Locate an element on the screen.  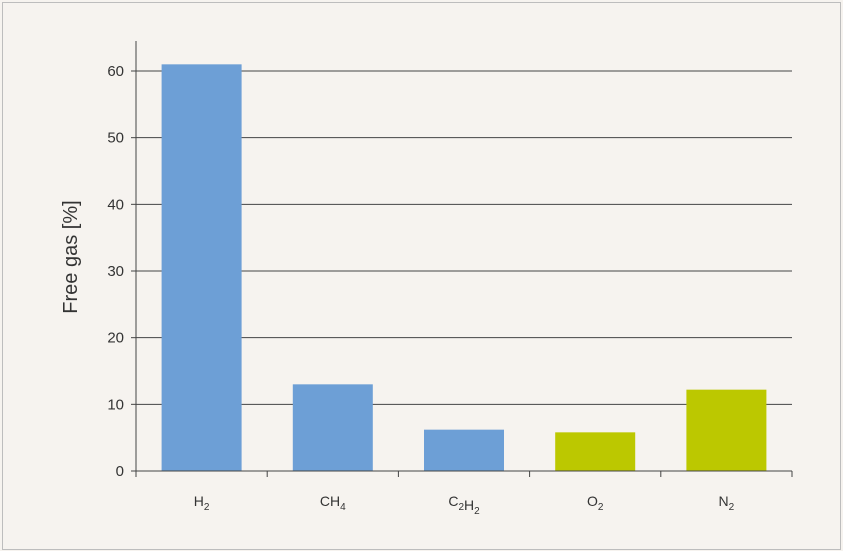
x-tick-label: O2 is located at coordinates (595, 503).